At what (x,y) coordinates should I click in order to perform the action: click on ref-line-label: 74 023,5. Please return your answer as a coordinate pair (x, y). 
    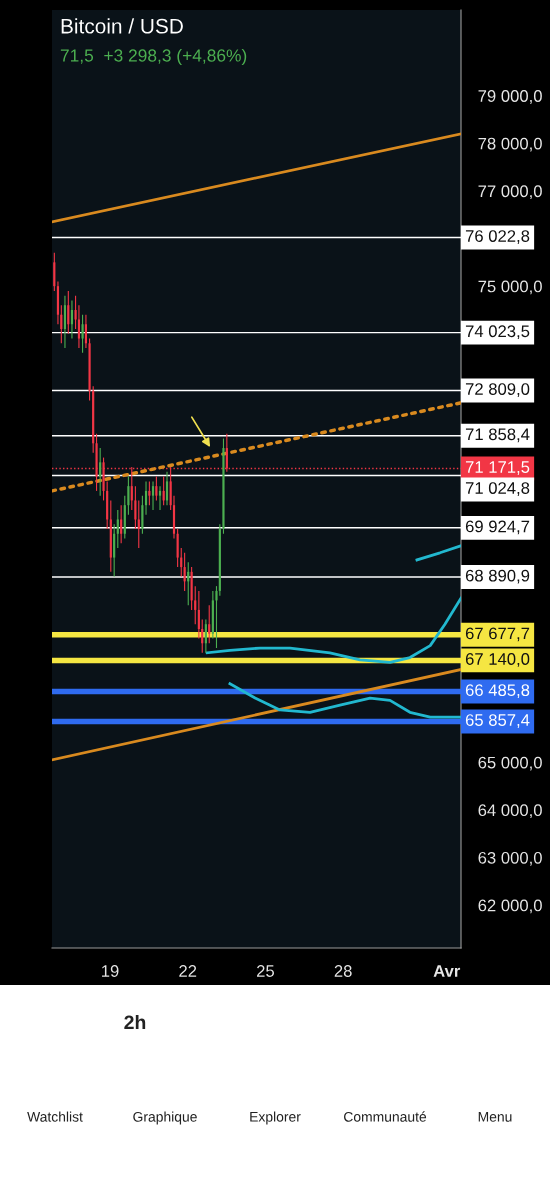
    Looking at the image, I should click on (497, 332).